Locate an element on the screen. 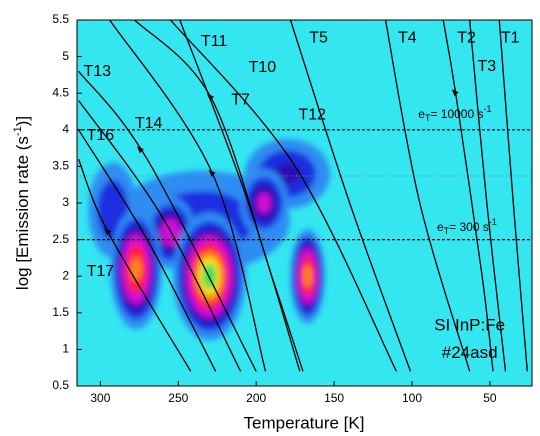 Image resolution: width=540 pixels, height=436 pixels. curve-label: T7 is located at coordinates (240, 100).